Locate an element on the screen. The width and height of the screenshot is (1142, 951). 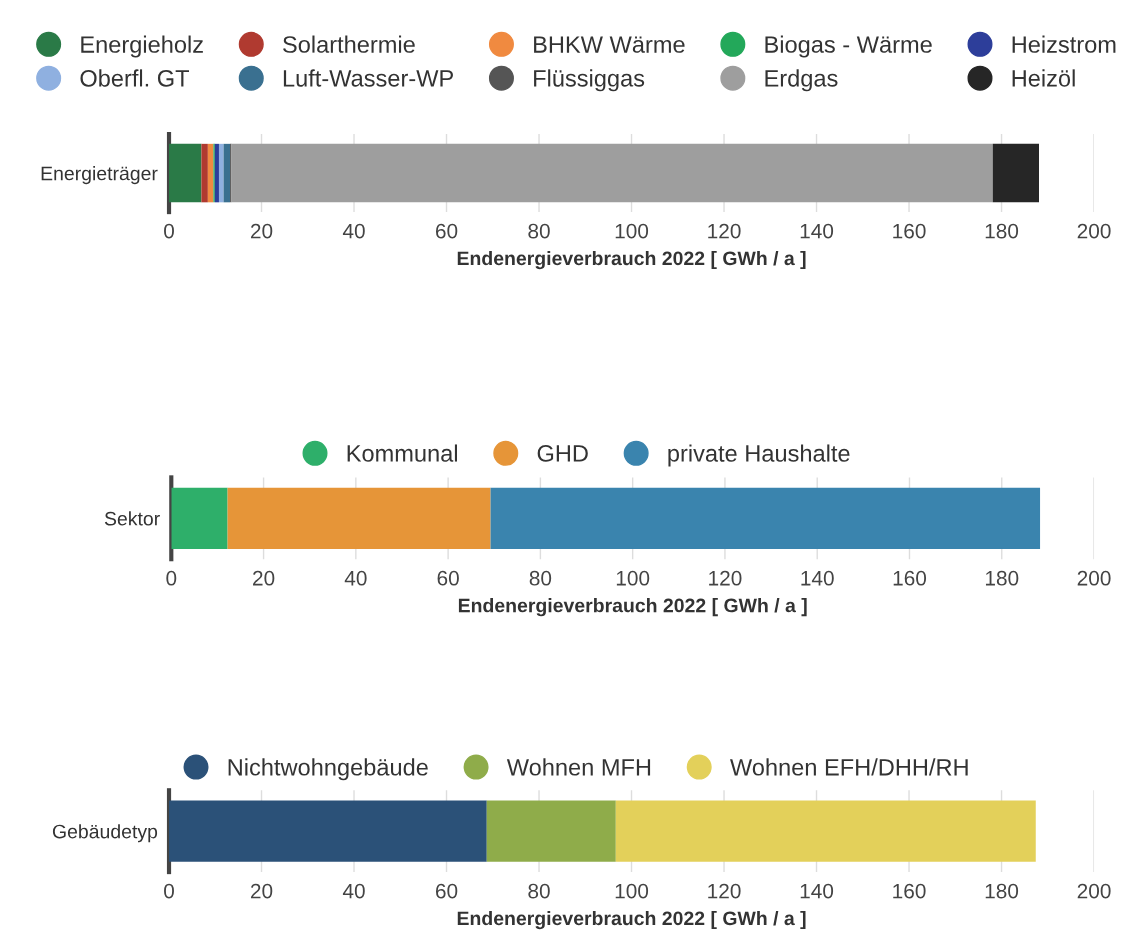
legend-label: Oberfl. GT is located at coordinates (135, 78).